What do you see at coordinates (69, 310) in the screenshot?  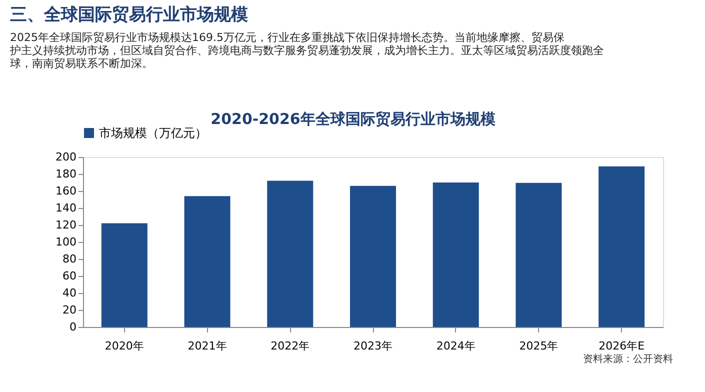 I see `y-tick-label: 20` at bounding box center [69, 310].